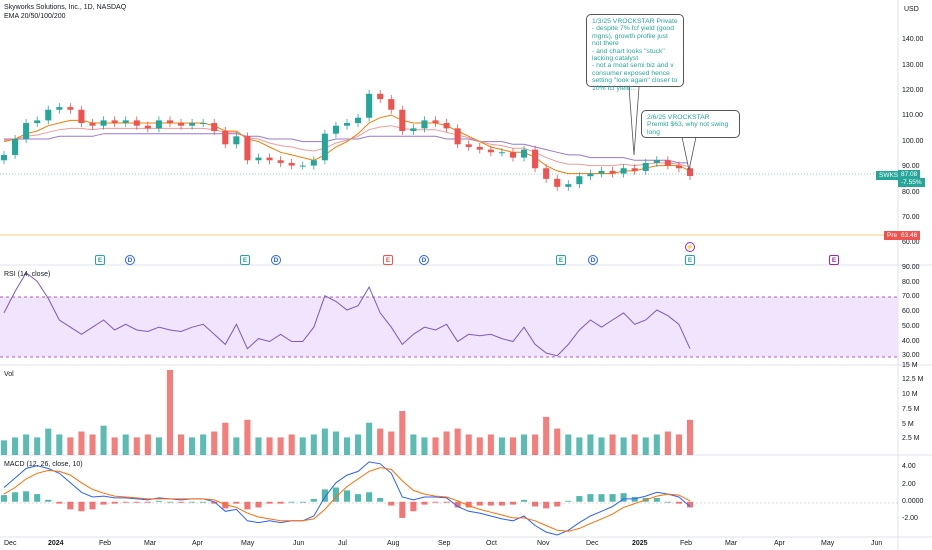 This screenshot has height=550, width=932. What do you see at coordinates (877, 543) in the screenshot?
I see `time-tick: Jun` at bounding box center [877, 543].